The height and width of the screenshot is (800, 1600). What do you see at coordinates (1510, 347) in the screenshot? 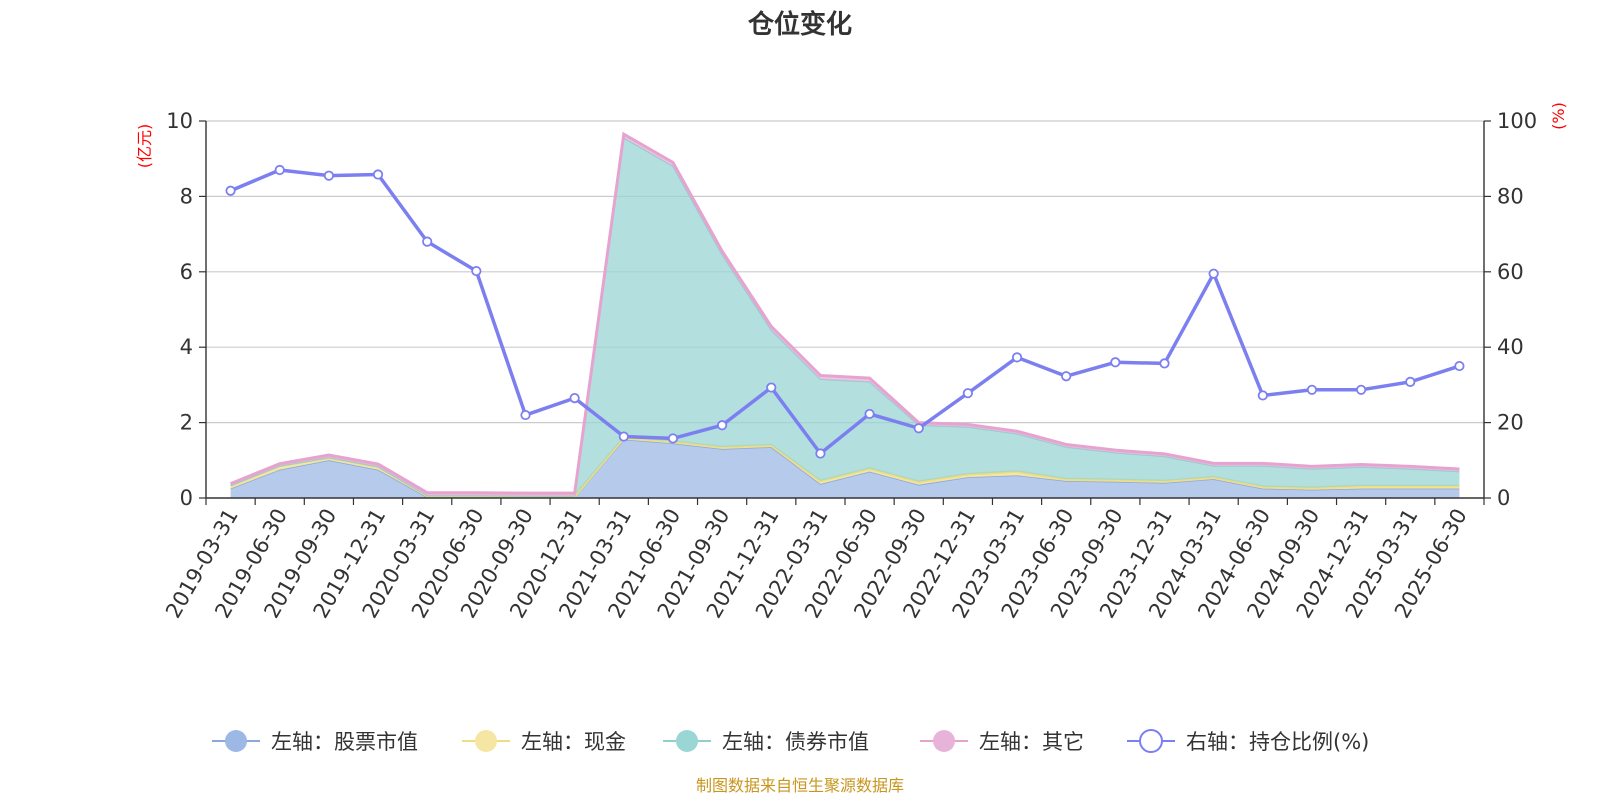
I see `right-axis-tick-label: 40` at bounding box center [1510, 347].